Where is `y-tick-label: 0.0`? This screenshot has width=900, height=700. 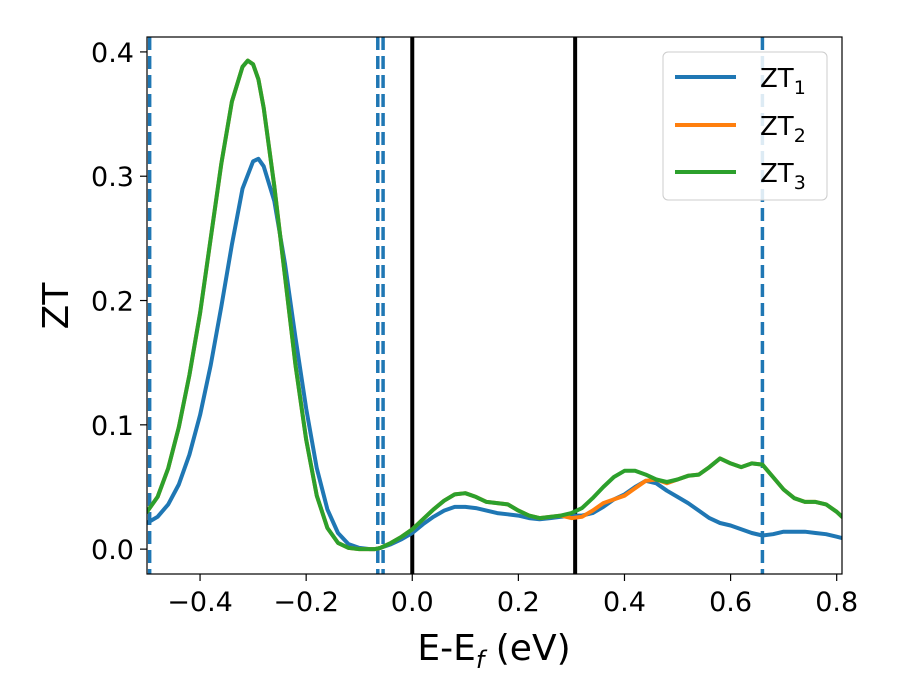 y-tick-label: 0.0 is located at coordinates (112, 550).